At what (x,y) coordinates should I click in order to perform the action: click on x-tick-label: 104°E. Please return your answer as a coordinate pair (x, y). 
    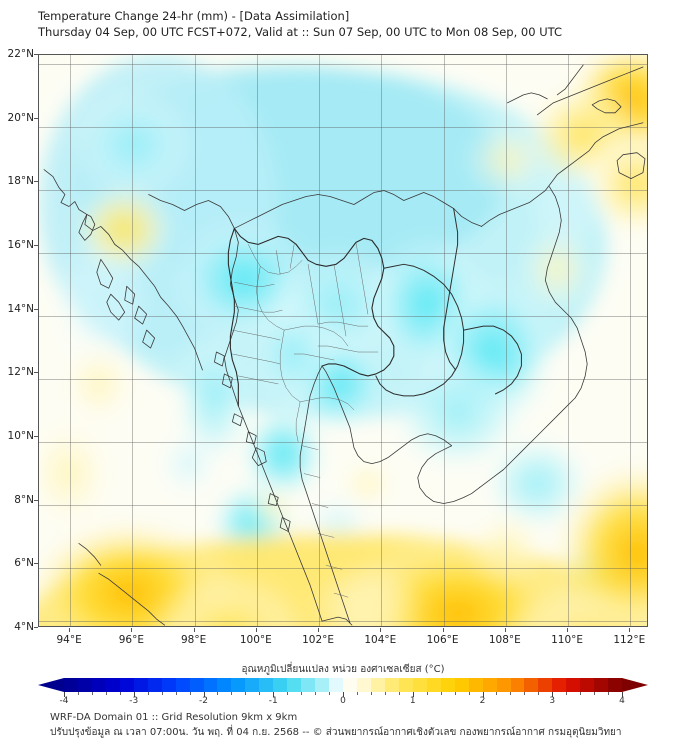
    Looking at the image, I should click on (380, 640).